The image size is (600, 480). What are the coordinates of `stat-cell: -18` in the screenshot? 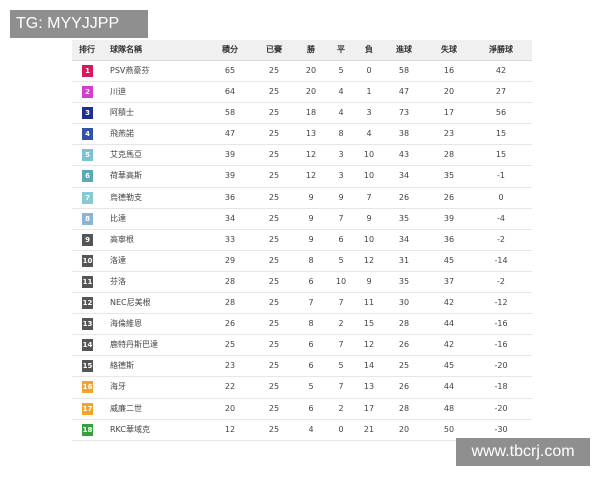 It's located at (501, 387).